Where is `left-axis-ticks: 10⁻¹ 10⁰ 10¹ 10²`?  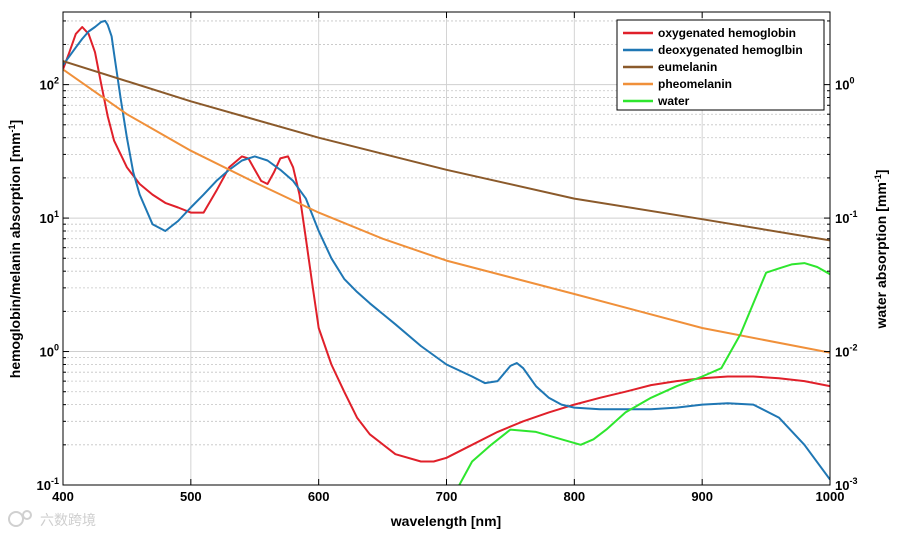 left-axis-ticks: 10⁻¹ 10⁰ 10¹ 10² is located at coordinates (53, 256).